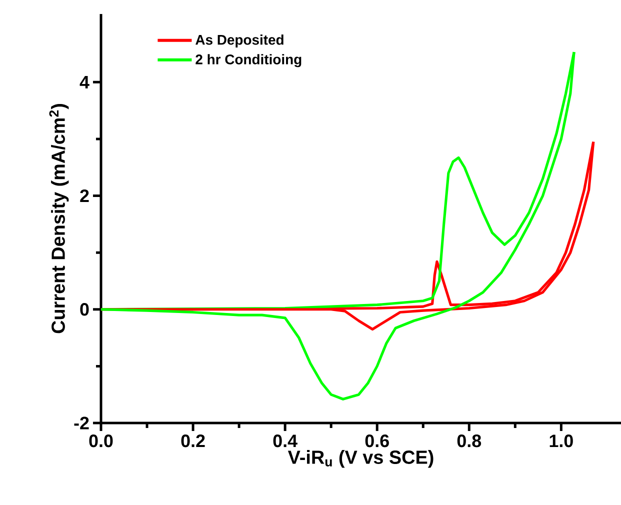 The image size is (621, 505). What do you see at coordinates (240, 41) in the screenshot?
I see `legend-label: As Deposited` at bounding box center [240, 41].